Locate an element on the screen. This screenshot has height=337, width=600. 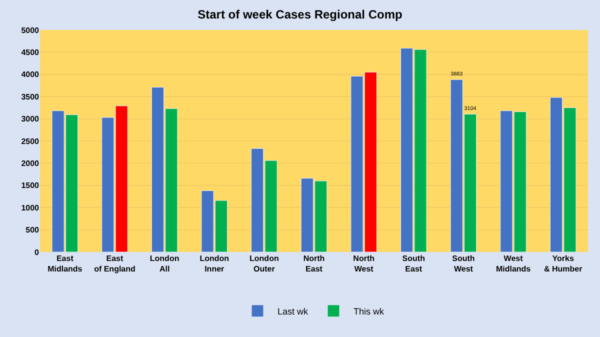
x-tick-label: London All is located at coordinates (165, 264).